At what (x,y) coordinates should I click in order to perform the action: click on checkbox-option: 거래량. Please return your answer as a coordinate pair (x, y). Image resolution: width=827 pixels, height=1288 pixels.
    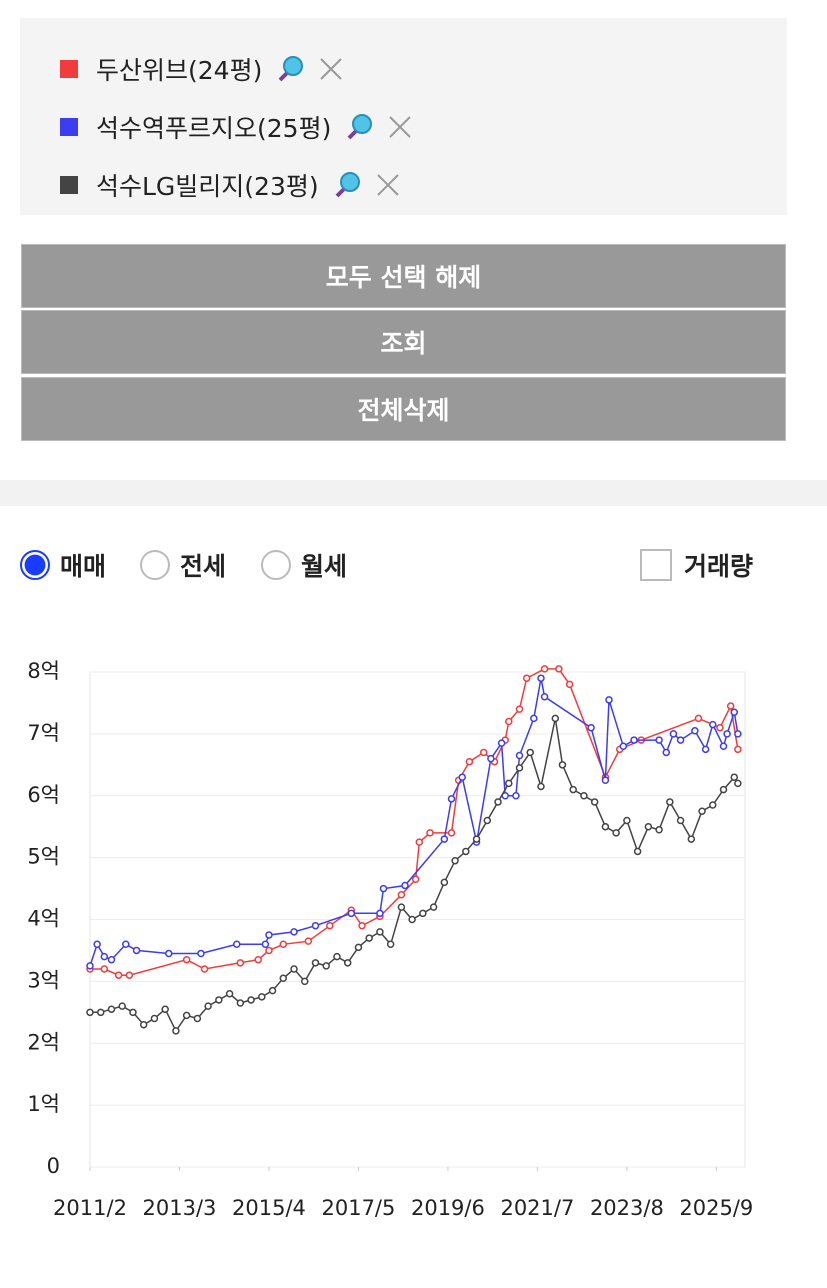
    Looking at the image, I should click on (696, 565).